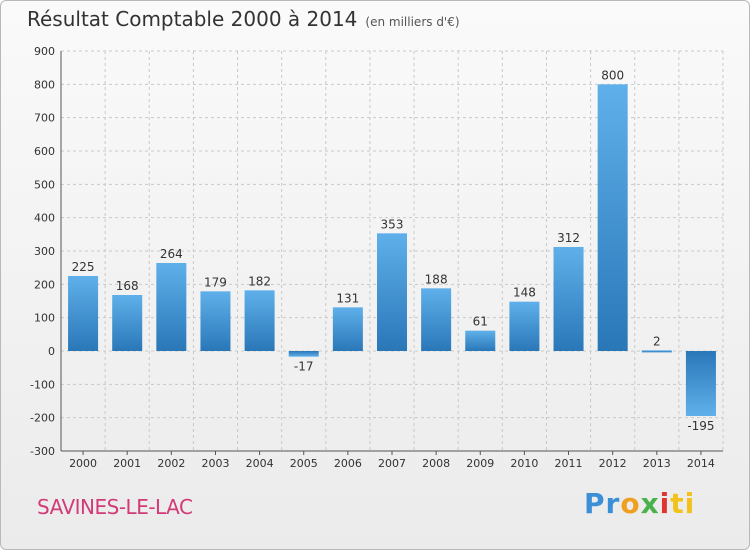 The height and width of the screenshot is (550, 750). I want to click on y-tick-label: -100, so click(42, 384).